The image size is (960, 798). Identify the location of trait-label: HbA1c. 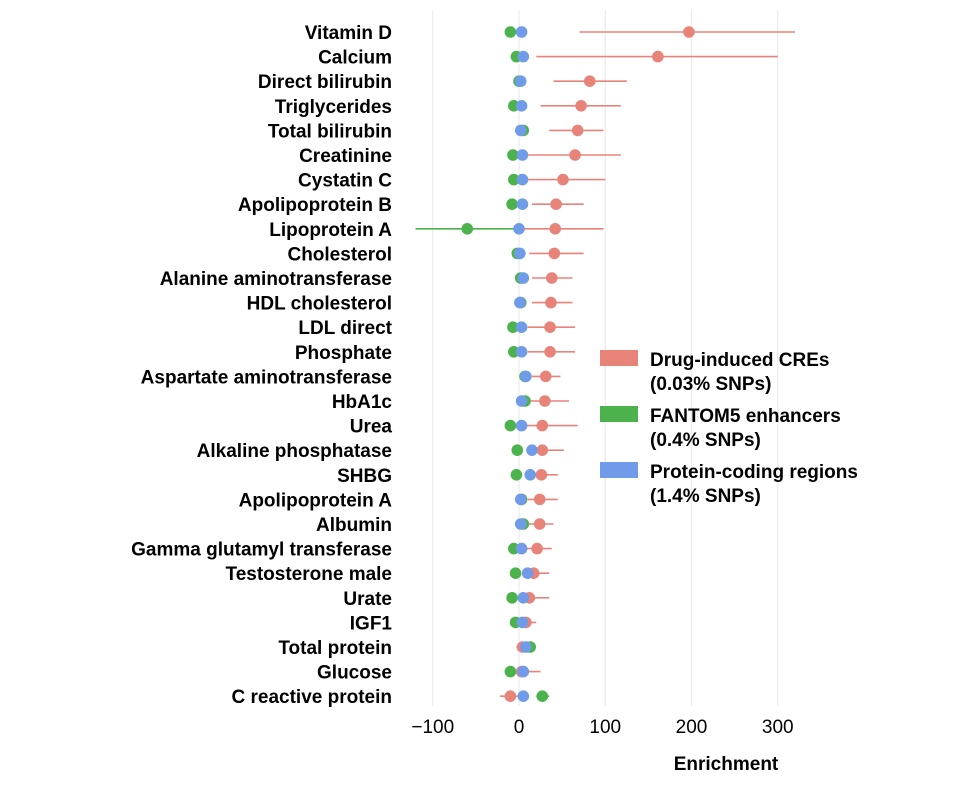
(362, 402).